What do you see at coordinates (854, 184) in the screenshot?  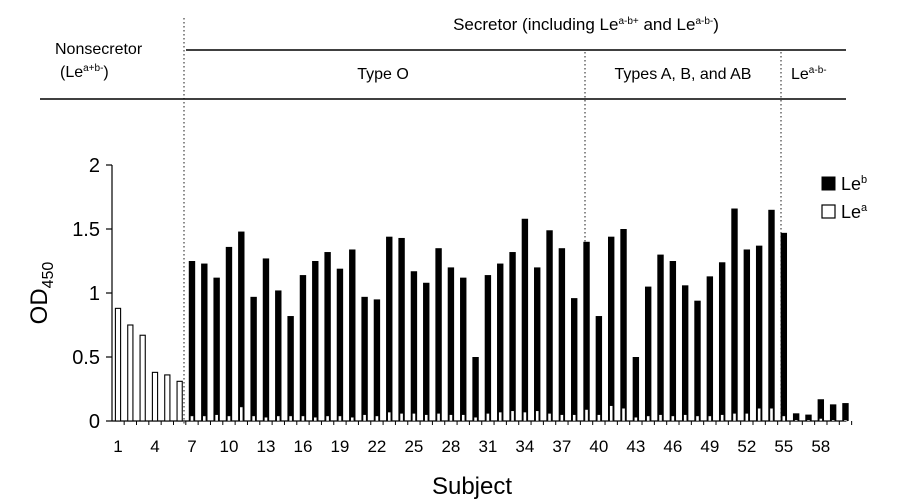 I see `legend-label-leb: Leb` at bounding box center [854, 184].